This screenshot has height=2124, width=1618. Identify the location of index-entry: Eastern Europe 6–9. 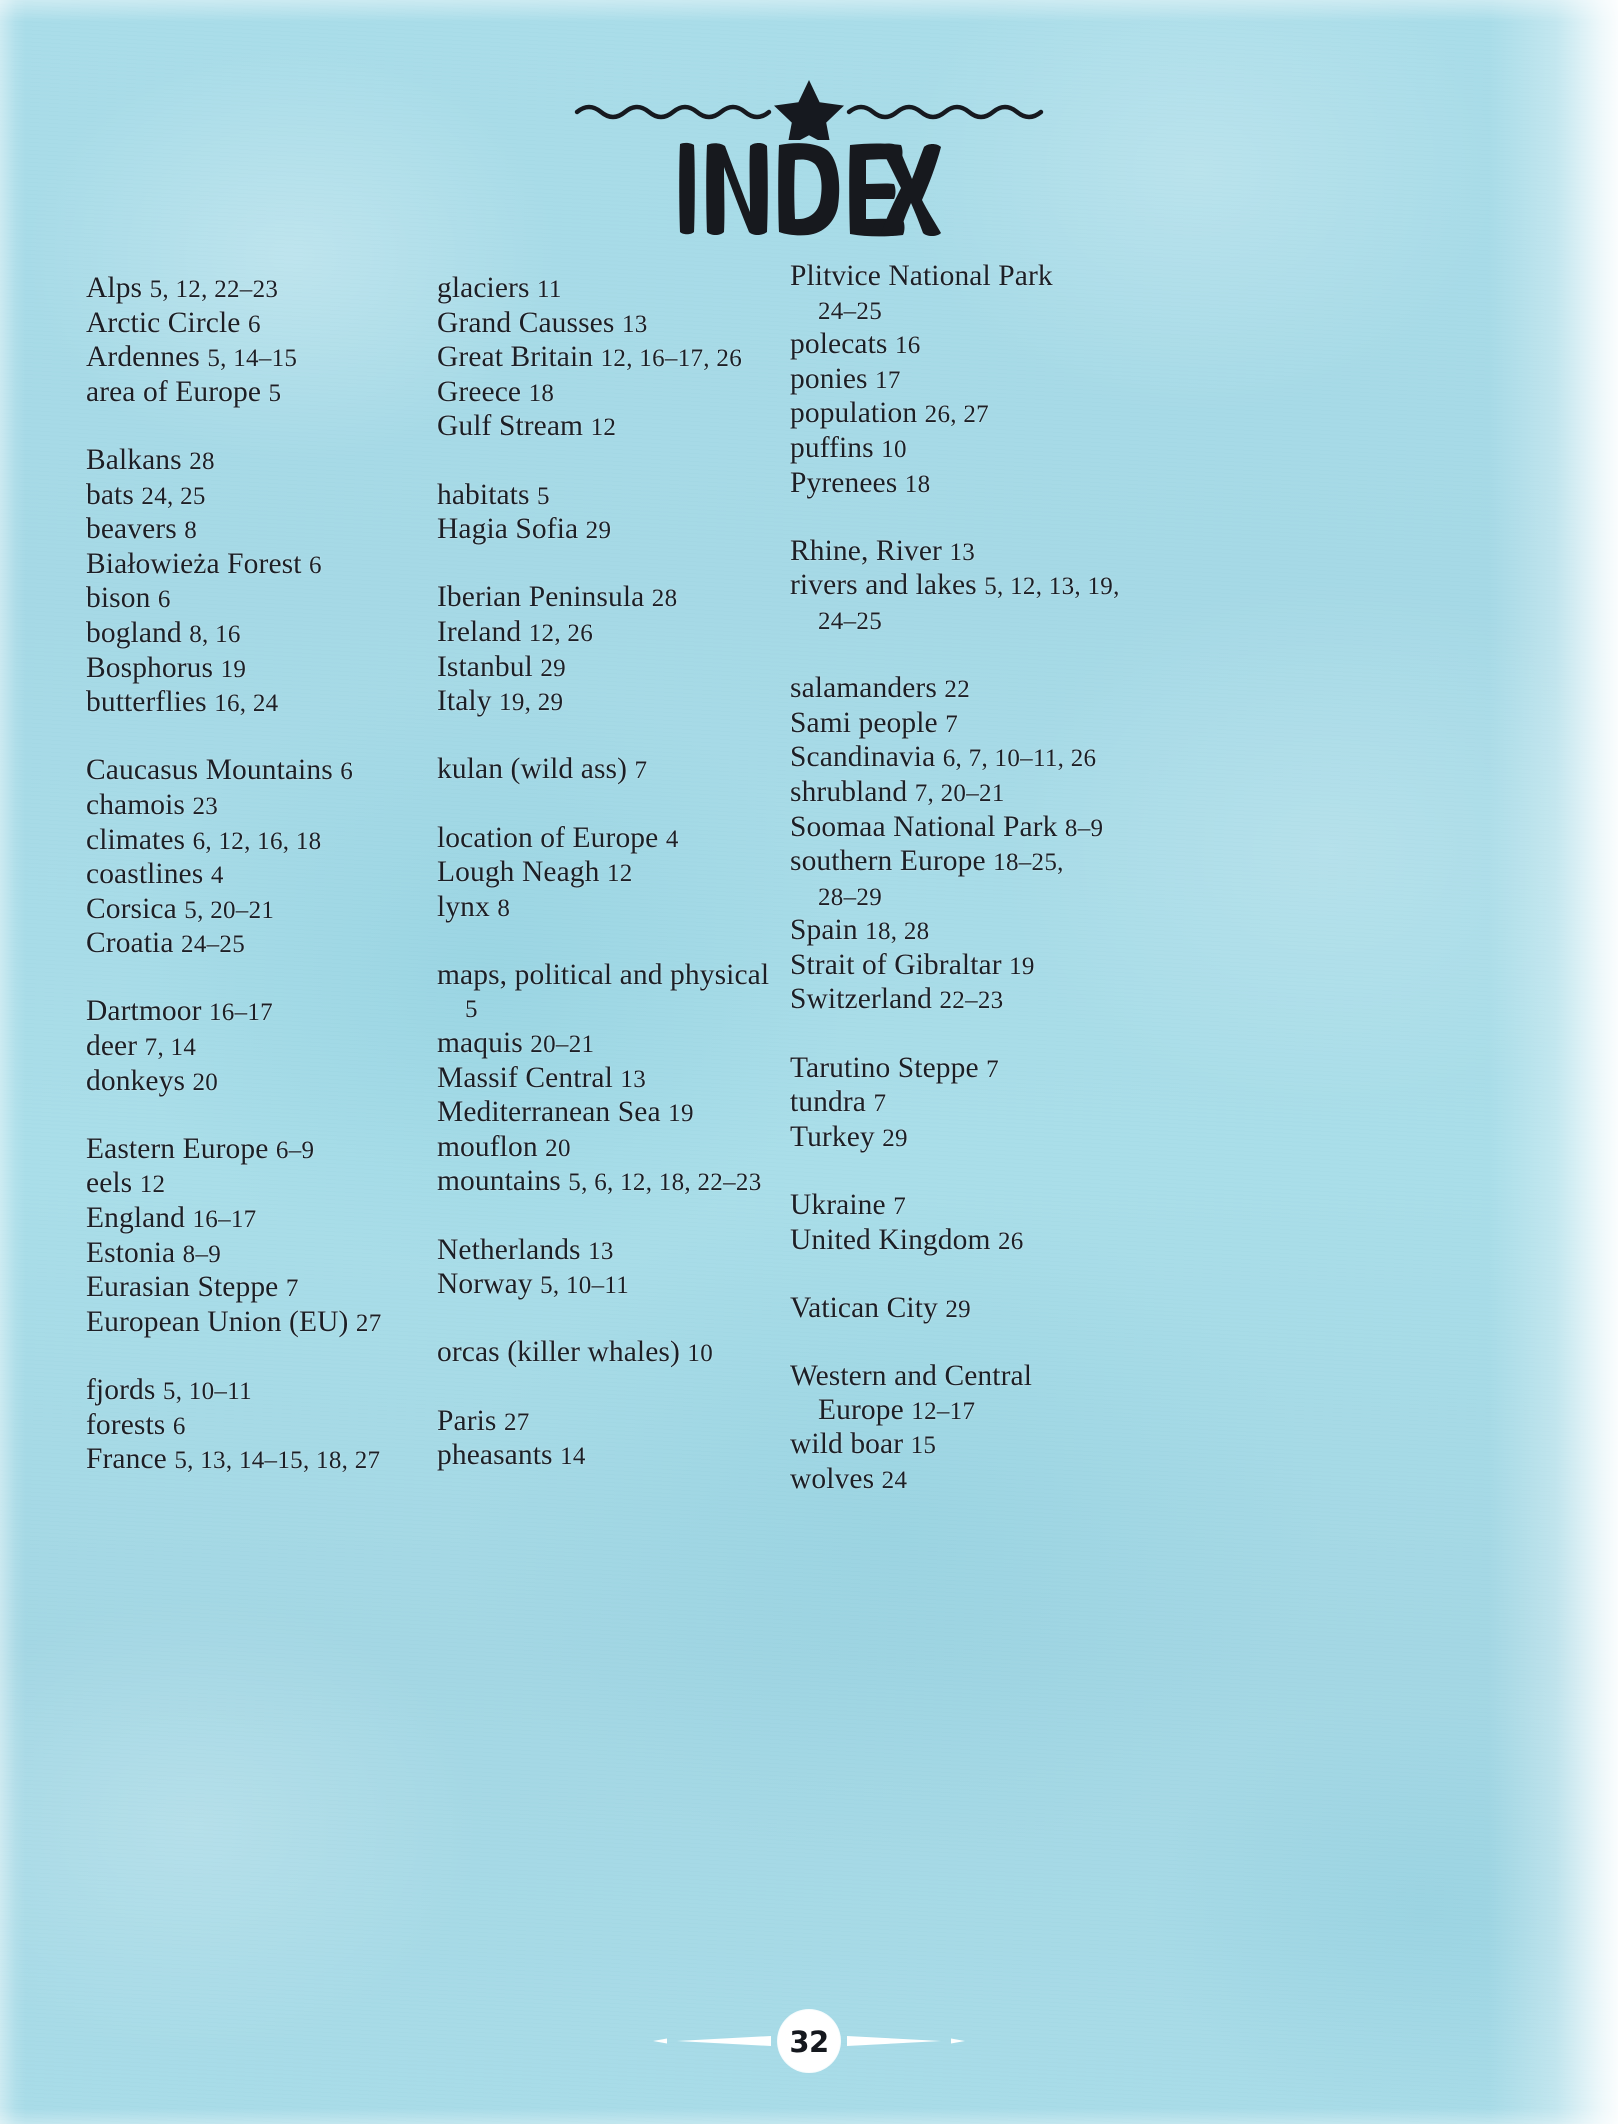
(251, 1150).